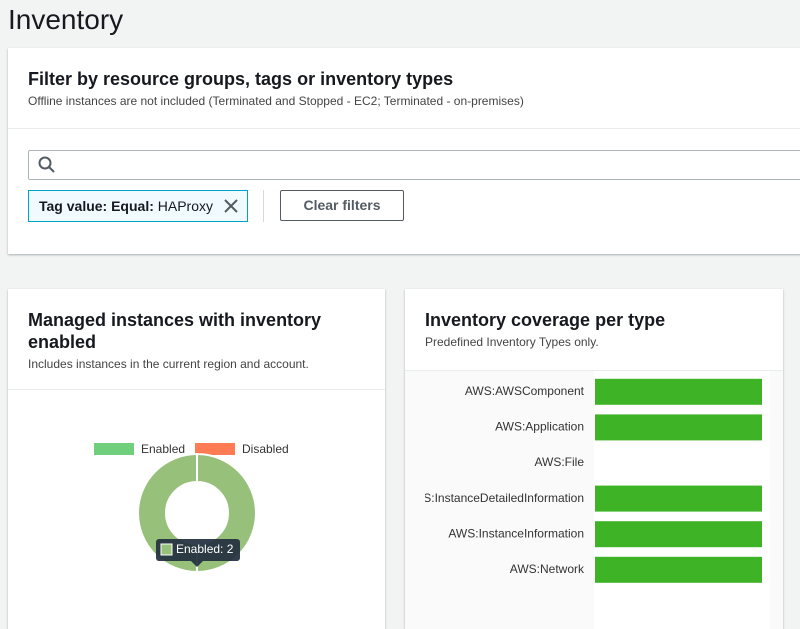  I want to click on token-value: HAProxy, so click(185, 206).